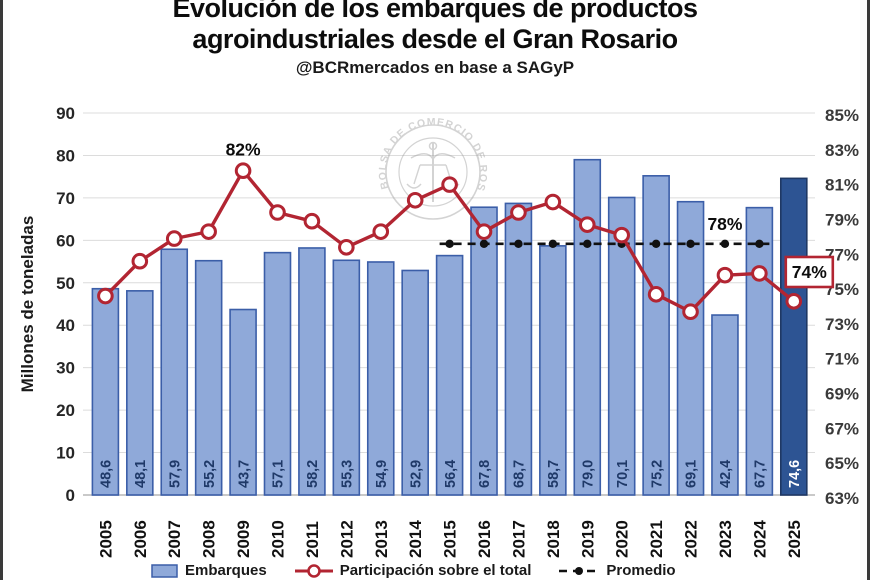 This screenshot has height=580, width=870. What do you see at coordinates (244, 474) in the screenshot?
I see `bar-value-label: 43,7` at bounding box center [244, 474].